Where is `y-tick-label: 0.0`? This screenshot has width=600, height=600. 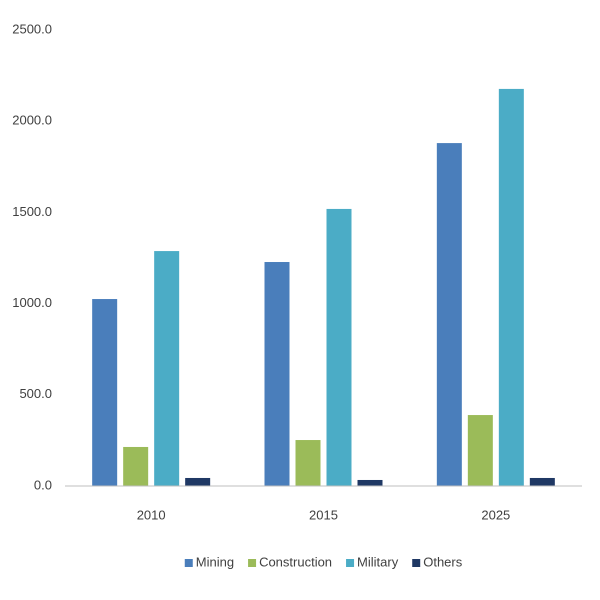
y-tick-label: 0.0 is located at coordinates (43, 484).